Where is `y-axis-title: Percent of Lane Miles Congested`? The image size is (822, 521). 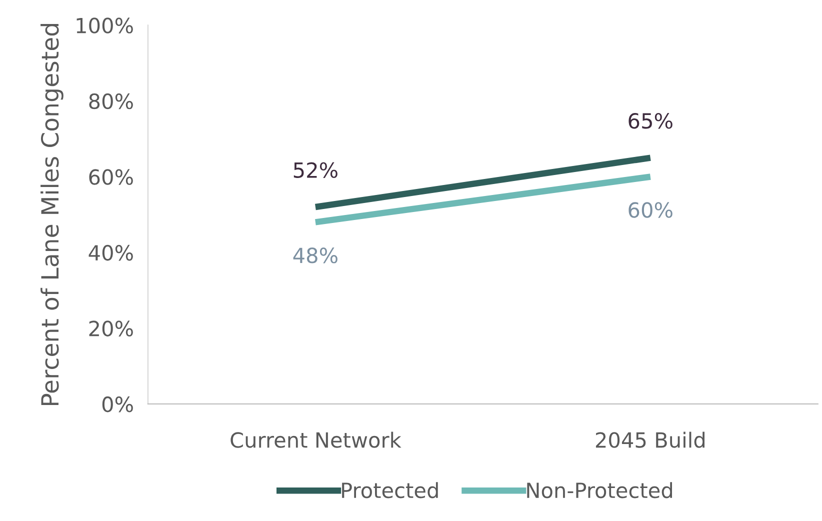 y-axis-title: Percent of Lane Miles Congested is located at coordinates (52, 215).